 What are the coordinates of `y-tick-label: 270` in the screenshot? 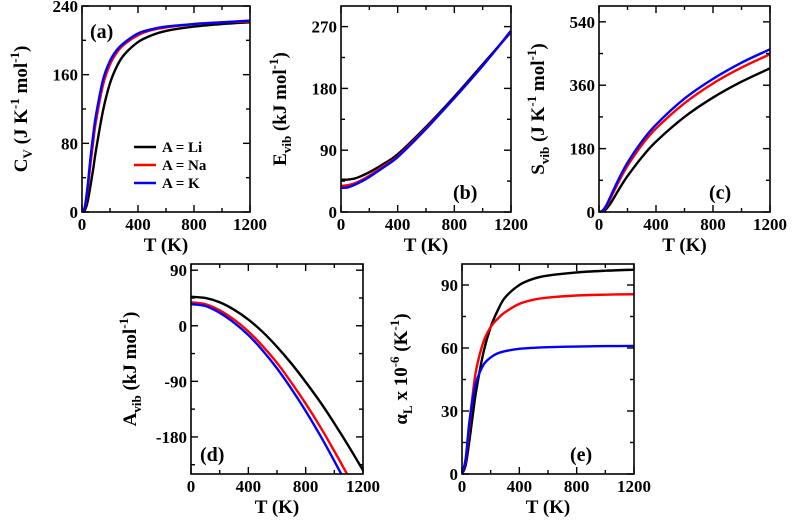 It's located at (325, 27).